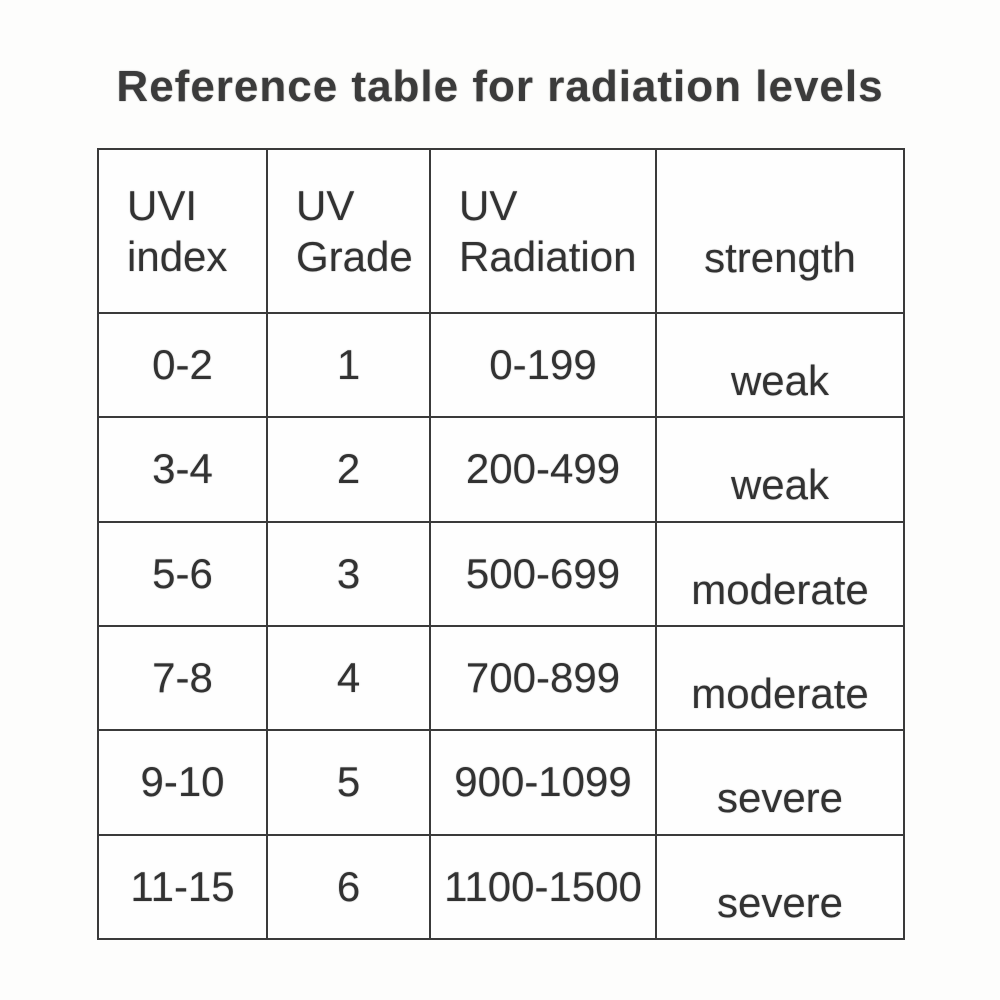 The image size is (1000, 1000). I want to click on page-title: Reference table for radiation levels, so click(500, 86).